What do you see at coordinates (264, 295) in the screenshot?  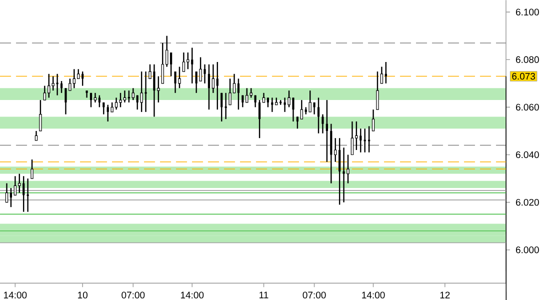 I see `x-tick-label: 11` at bounding box center [264, 295].